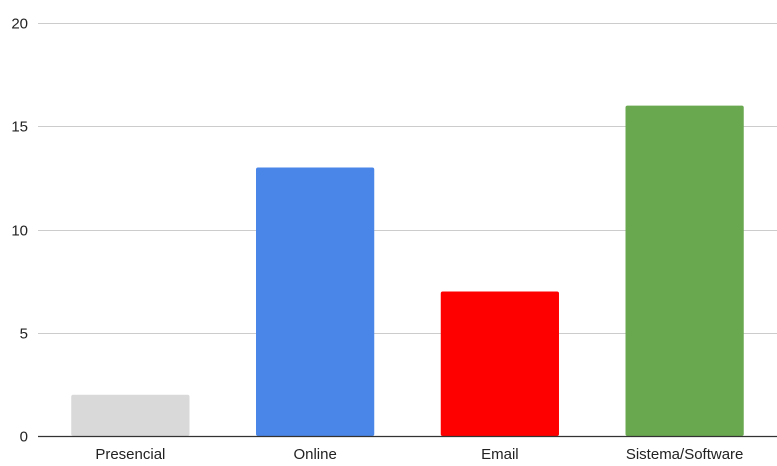  What do you see at coordinates (24, 437) in the screenshot?
I see `y-tick-label-0: 0` at bounding box center [24, 437].